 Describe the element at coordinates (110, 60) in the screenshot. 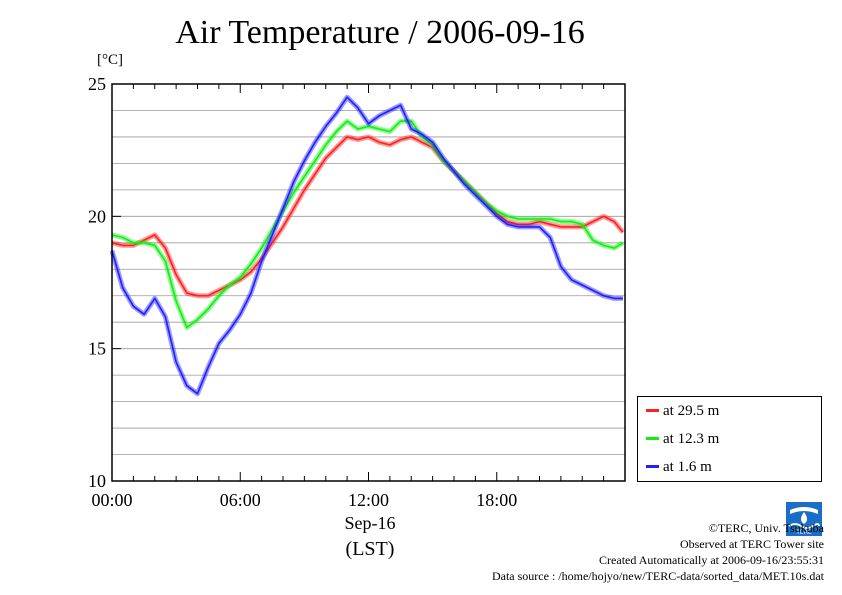

I see `y-axis-unit: [°C]` at that location.